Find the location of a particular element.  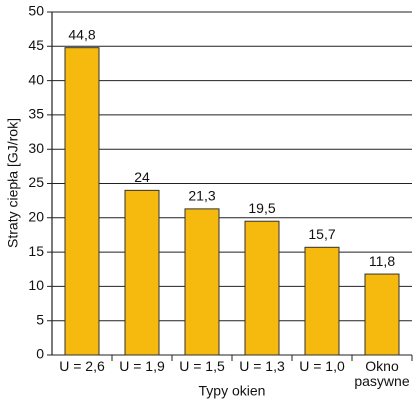

value-label: 19,5 is located at coordinates (261, 208).